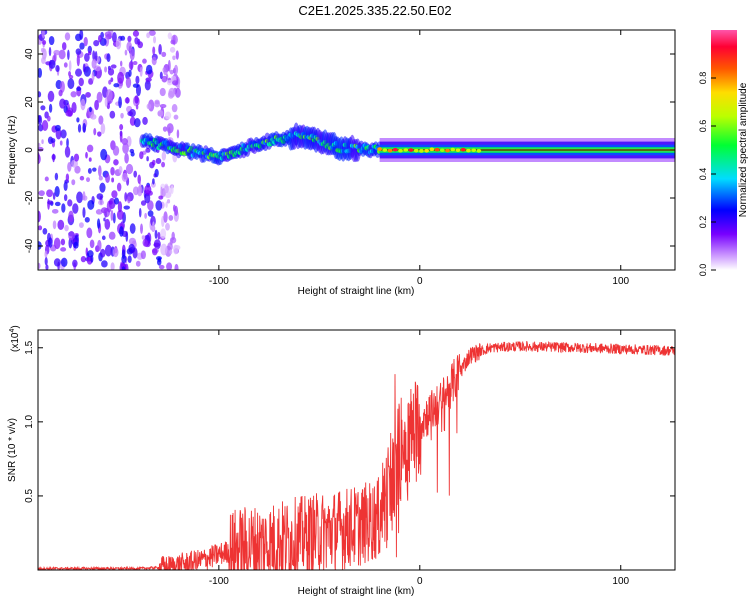 Image resolution: width=750 pixels, height=605 pixels. What do you see at coordinates (374, 10) in the screenshot?
I see `chart-title: C2E1.2025.335.22.50.E02` at bounding box center [374, 10].